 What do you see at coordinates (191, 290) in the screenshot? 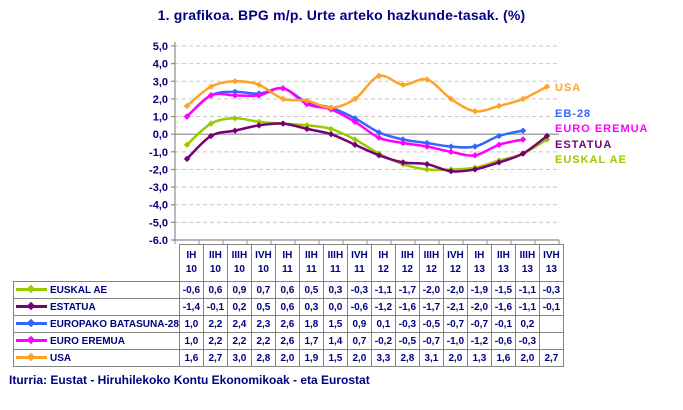
I see `table-value-cell: -0,6` at bounding box center [191, 290].